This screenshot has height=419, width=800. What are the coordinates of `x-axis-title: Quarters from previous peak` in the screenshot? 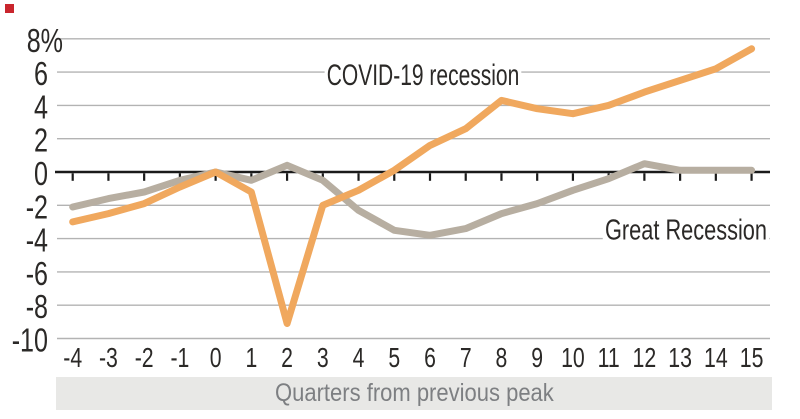 It's located at (414, 393).